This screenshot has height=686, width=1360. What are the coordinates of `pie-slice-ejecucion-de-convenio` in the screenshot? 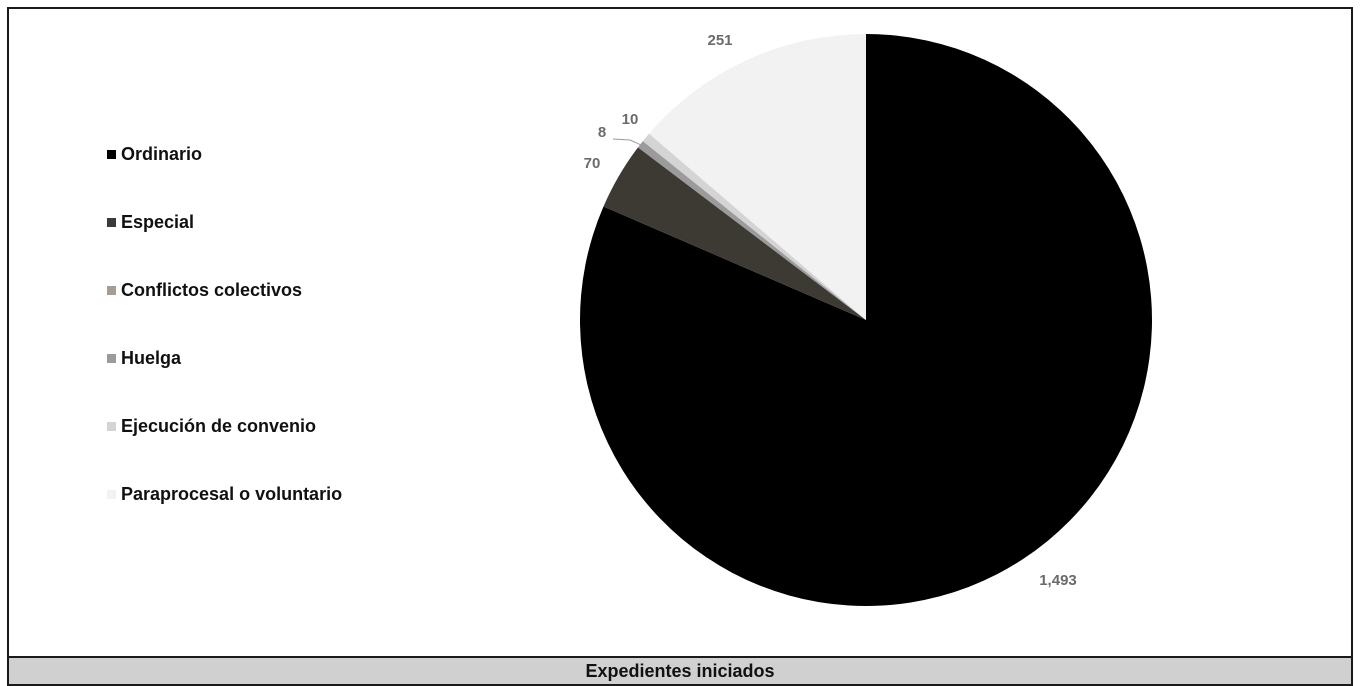 It's located at (754, 226).